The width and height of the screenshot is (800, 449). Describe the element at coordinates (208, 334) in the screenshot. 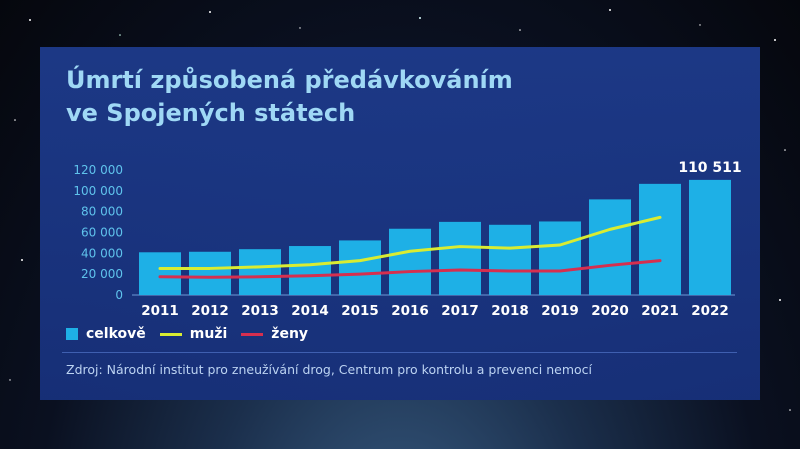

I see `legend-label-men: muži` at that location.